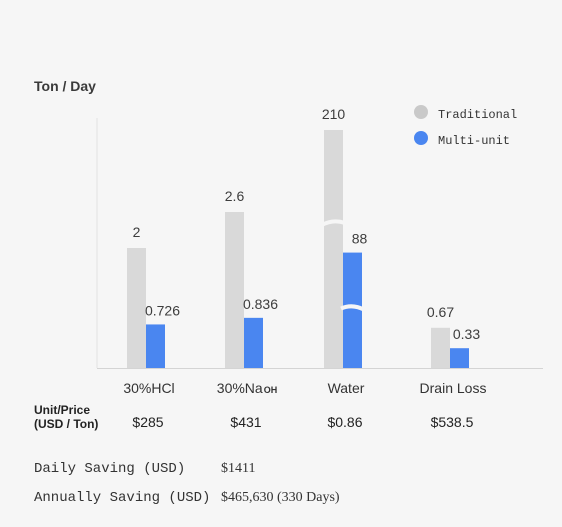 This screenshot has width=562, height=527. What do you see at coordinates (109, 469) in the screenshot?
I see `daily-saving-label: Daily Saving (USD)` at bounding box center [109, 469].